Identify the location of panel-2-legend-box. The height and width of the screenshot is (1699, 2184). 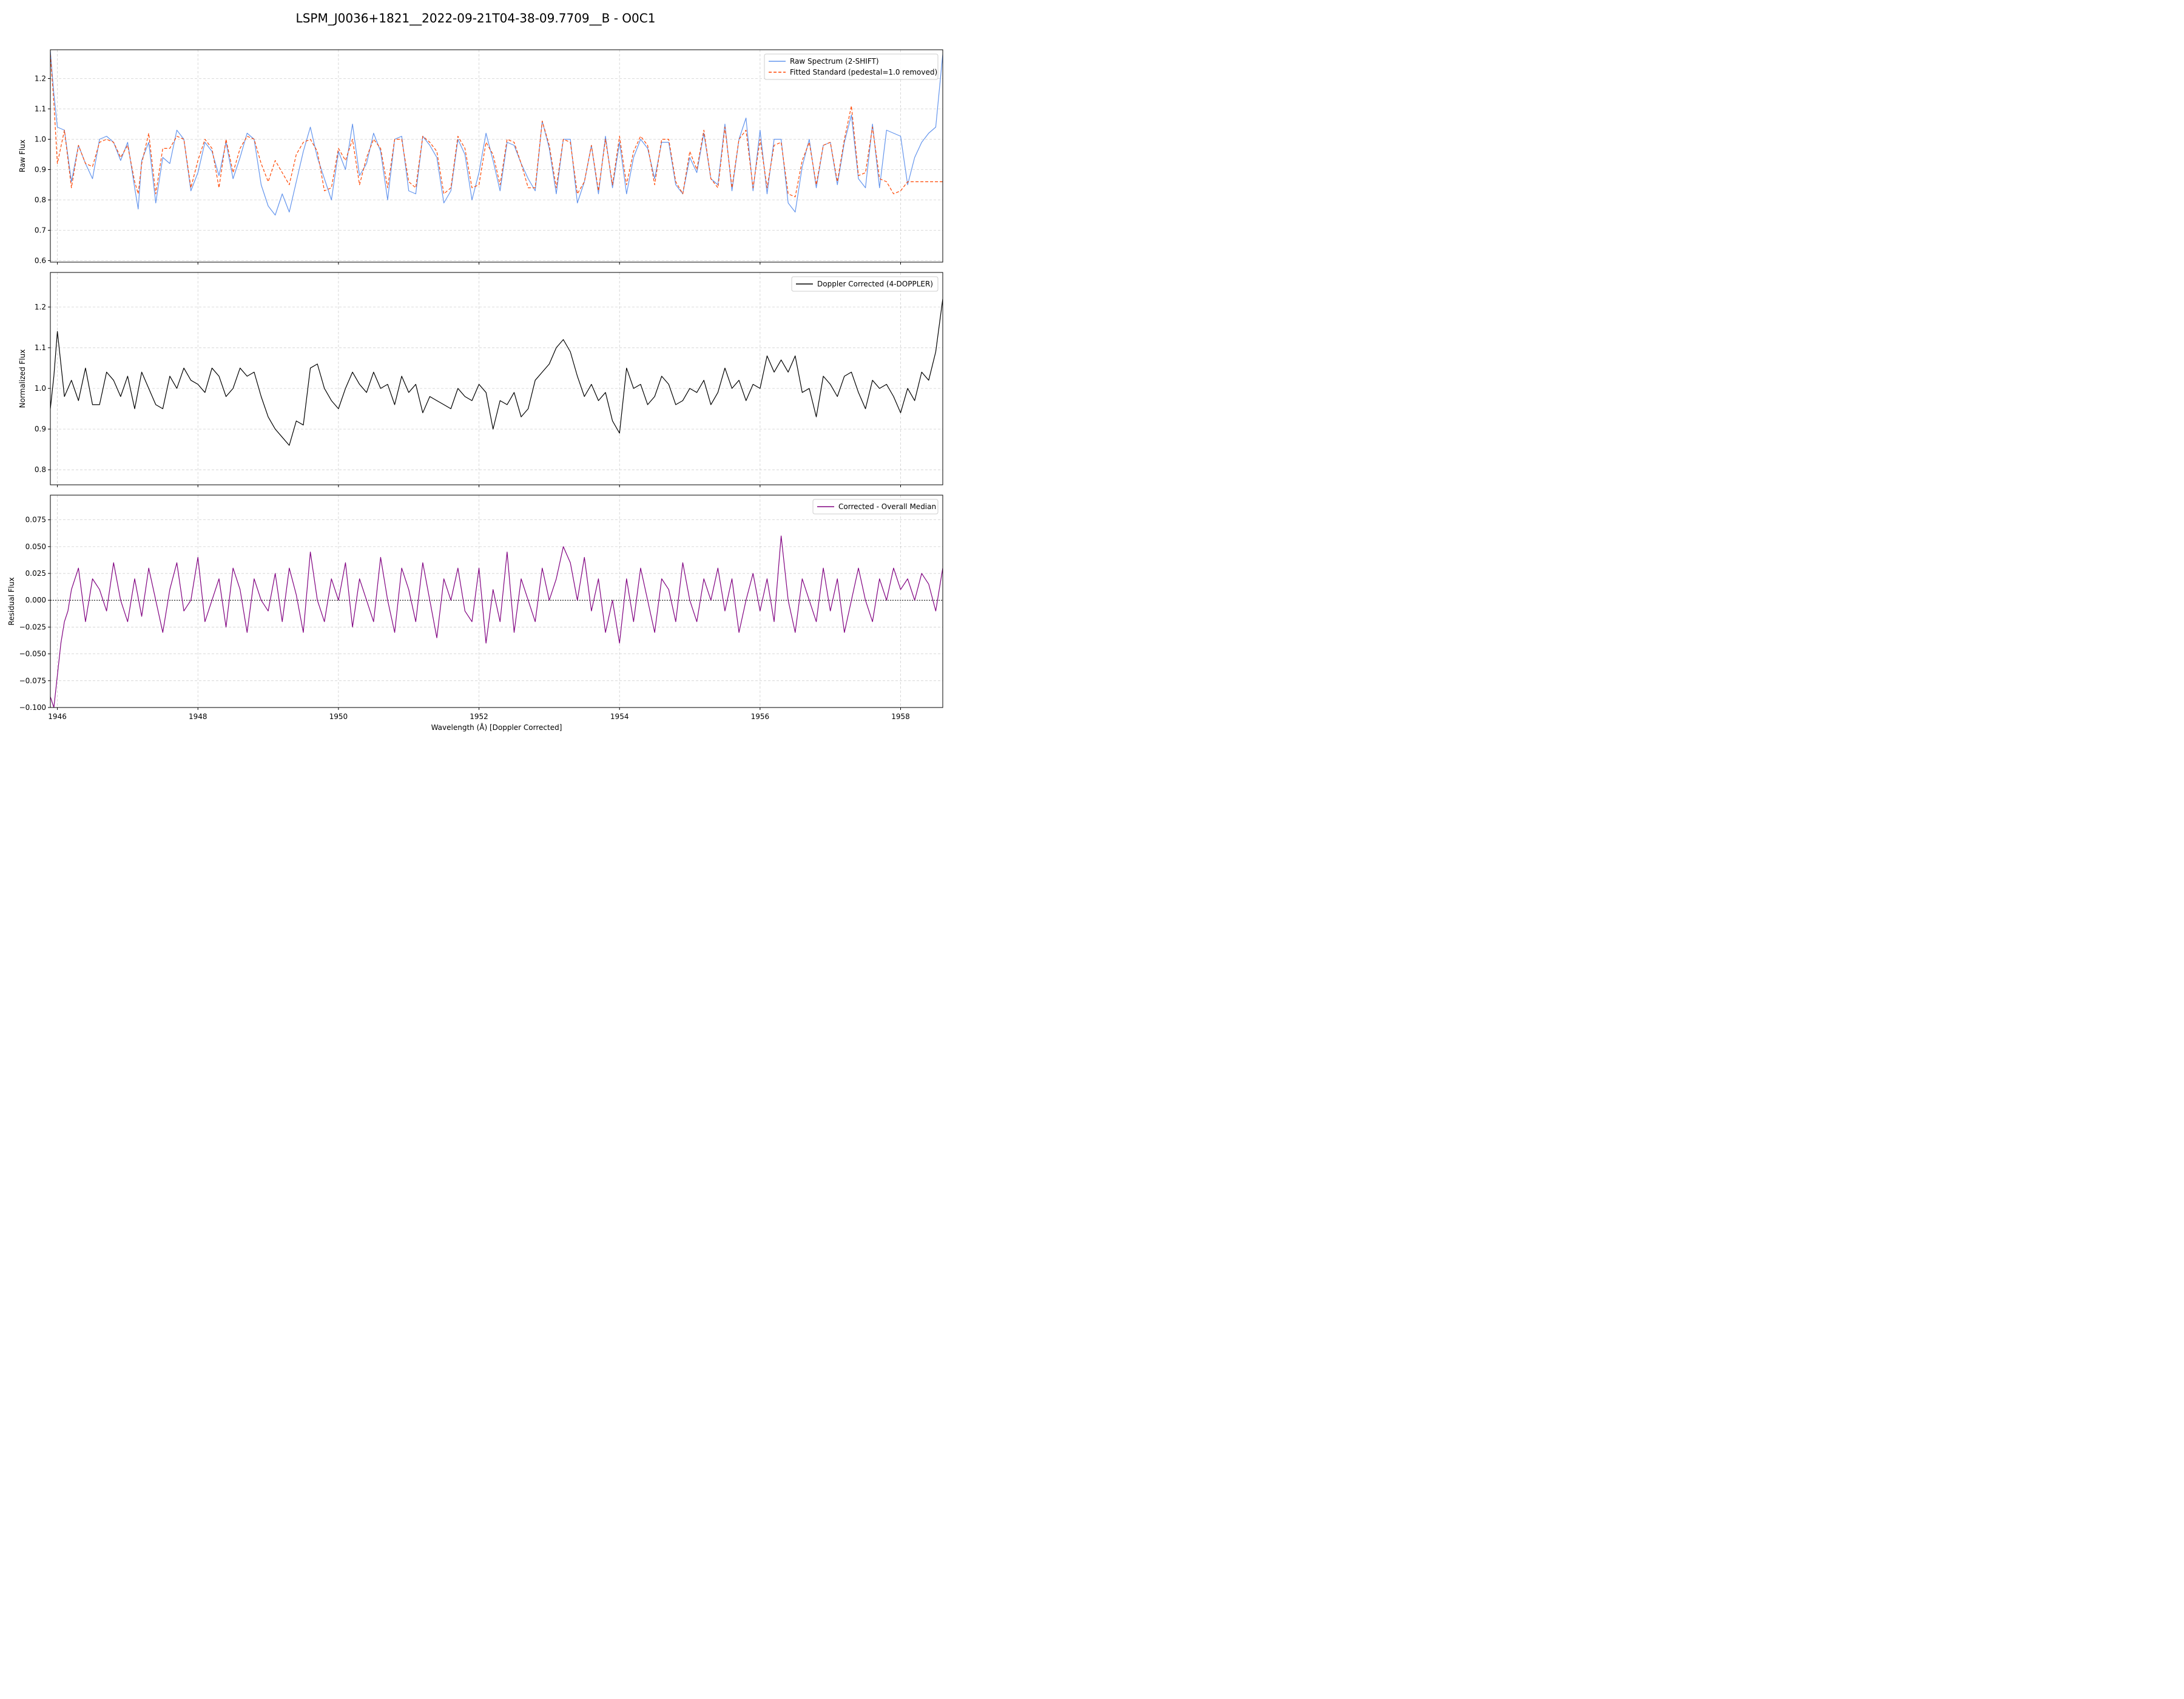
(865, 284).